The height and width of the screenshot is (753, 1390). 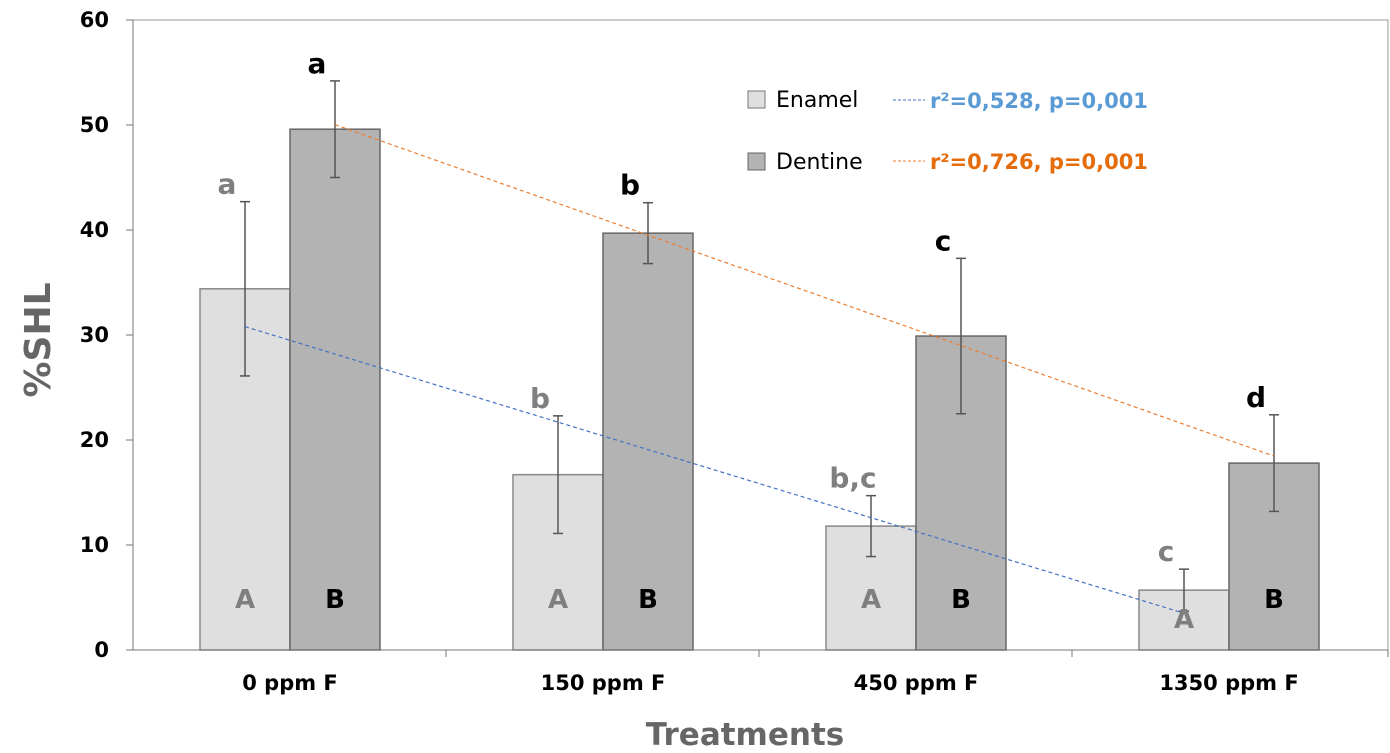 I want to click on significance-letter: b,c, so click(x=852, y=478).